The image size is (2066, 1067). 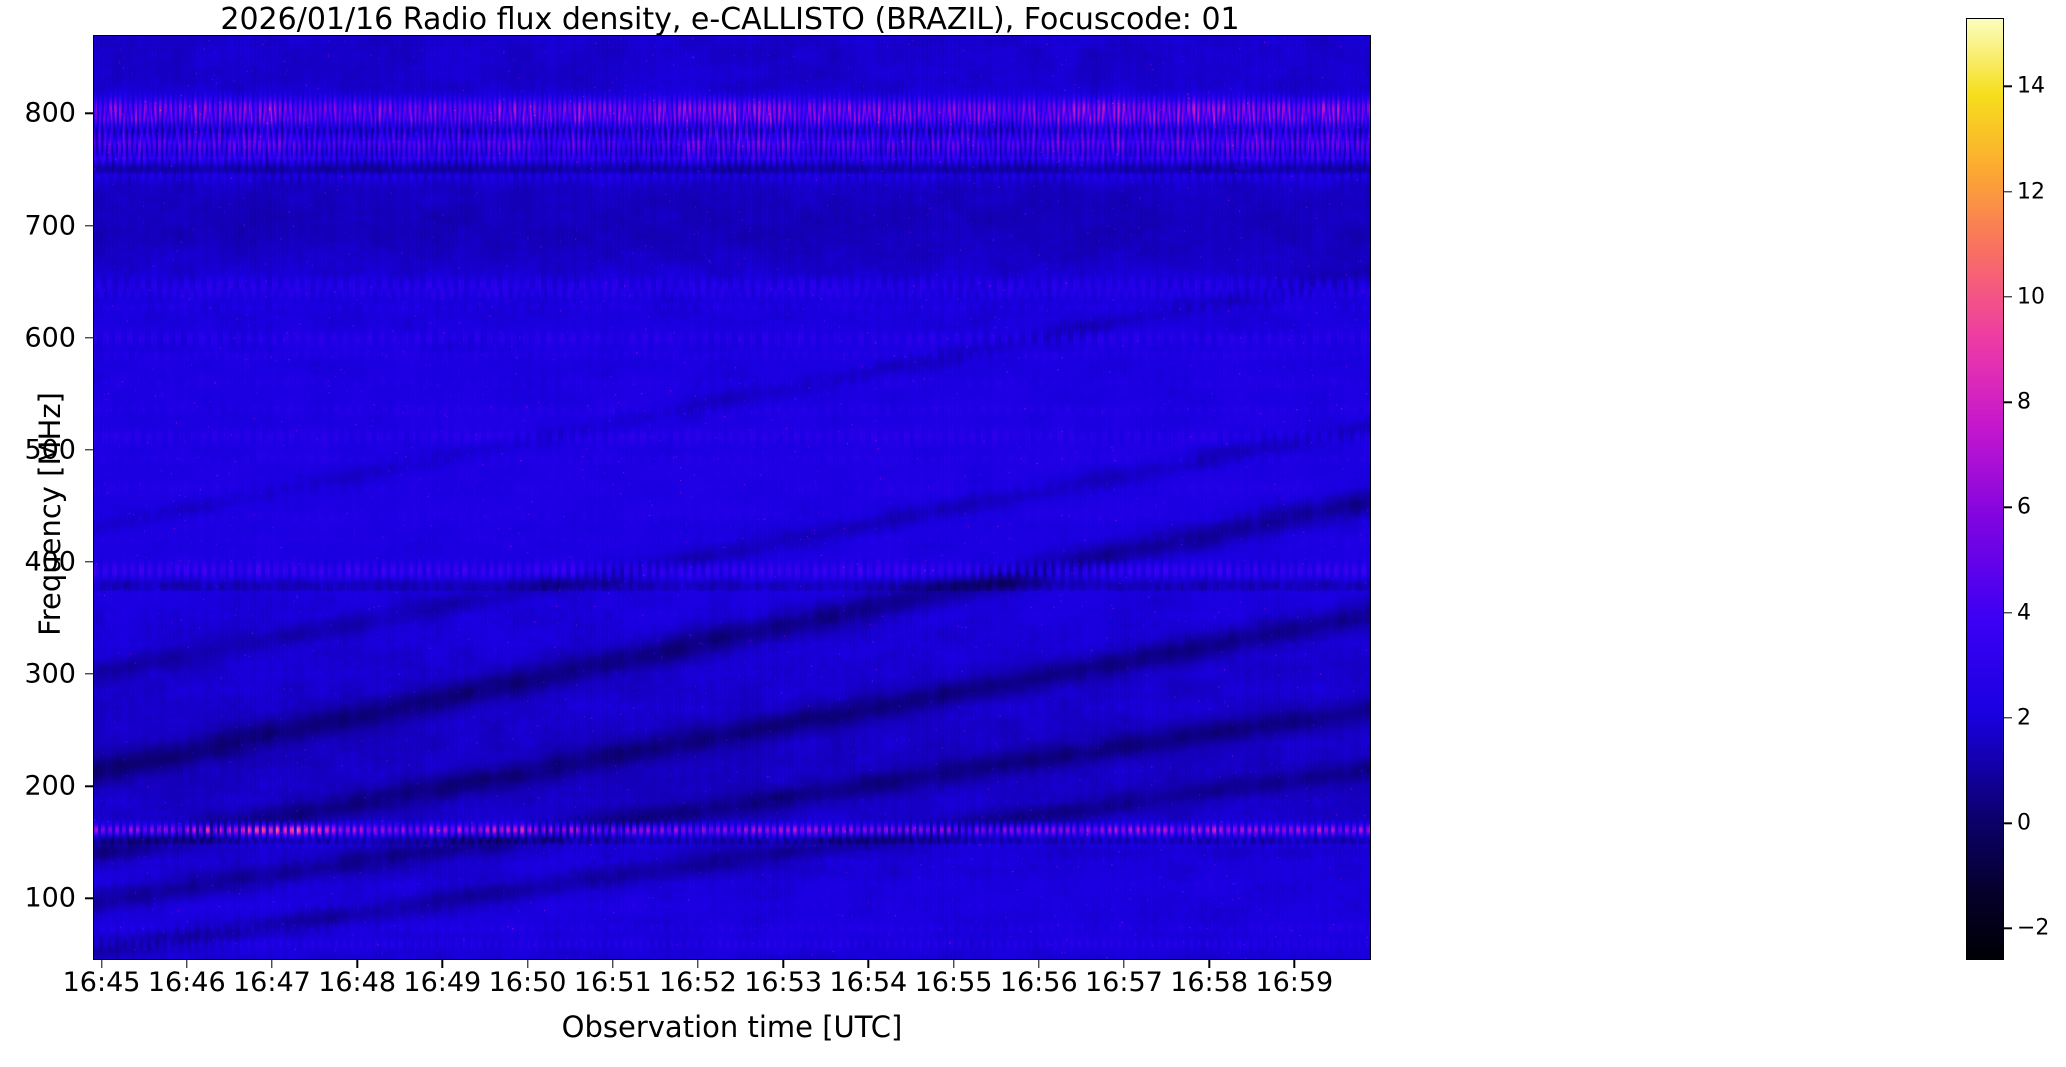 I want to click on y-tick-label: 800, so click(x=50, y=113).